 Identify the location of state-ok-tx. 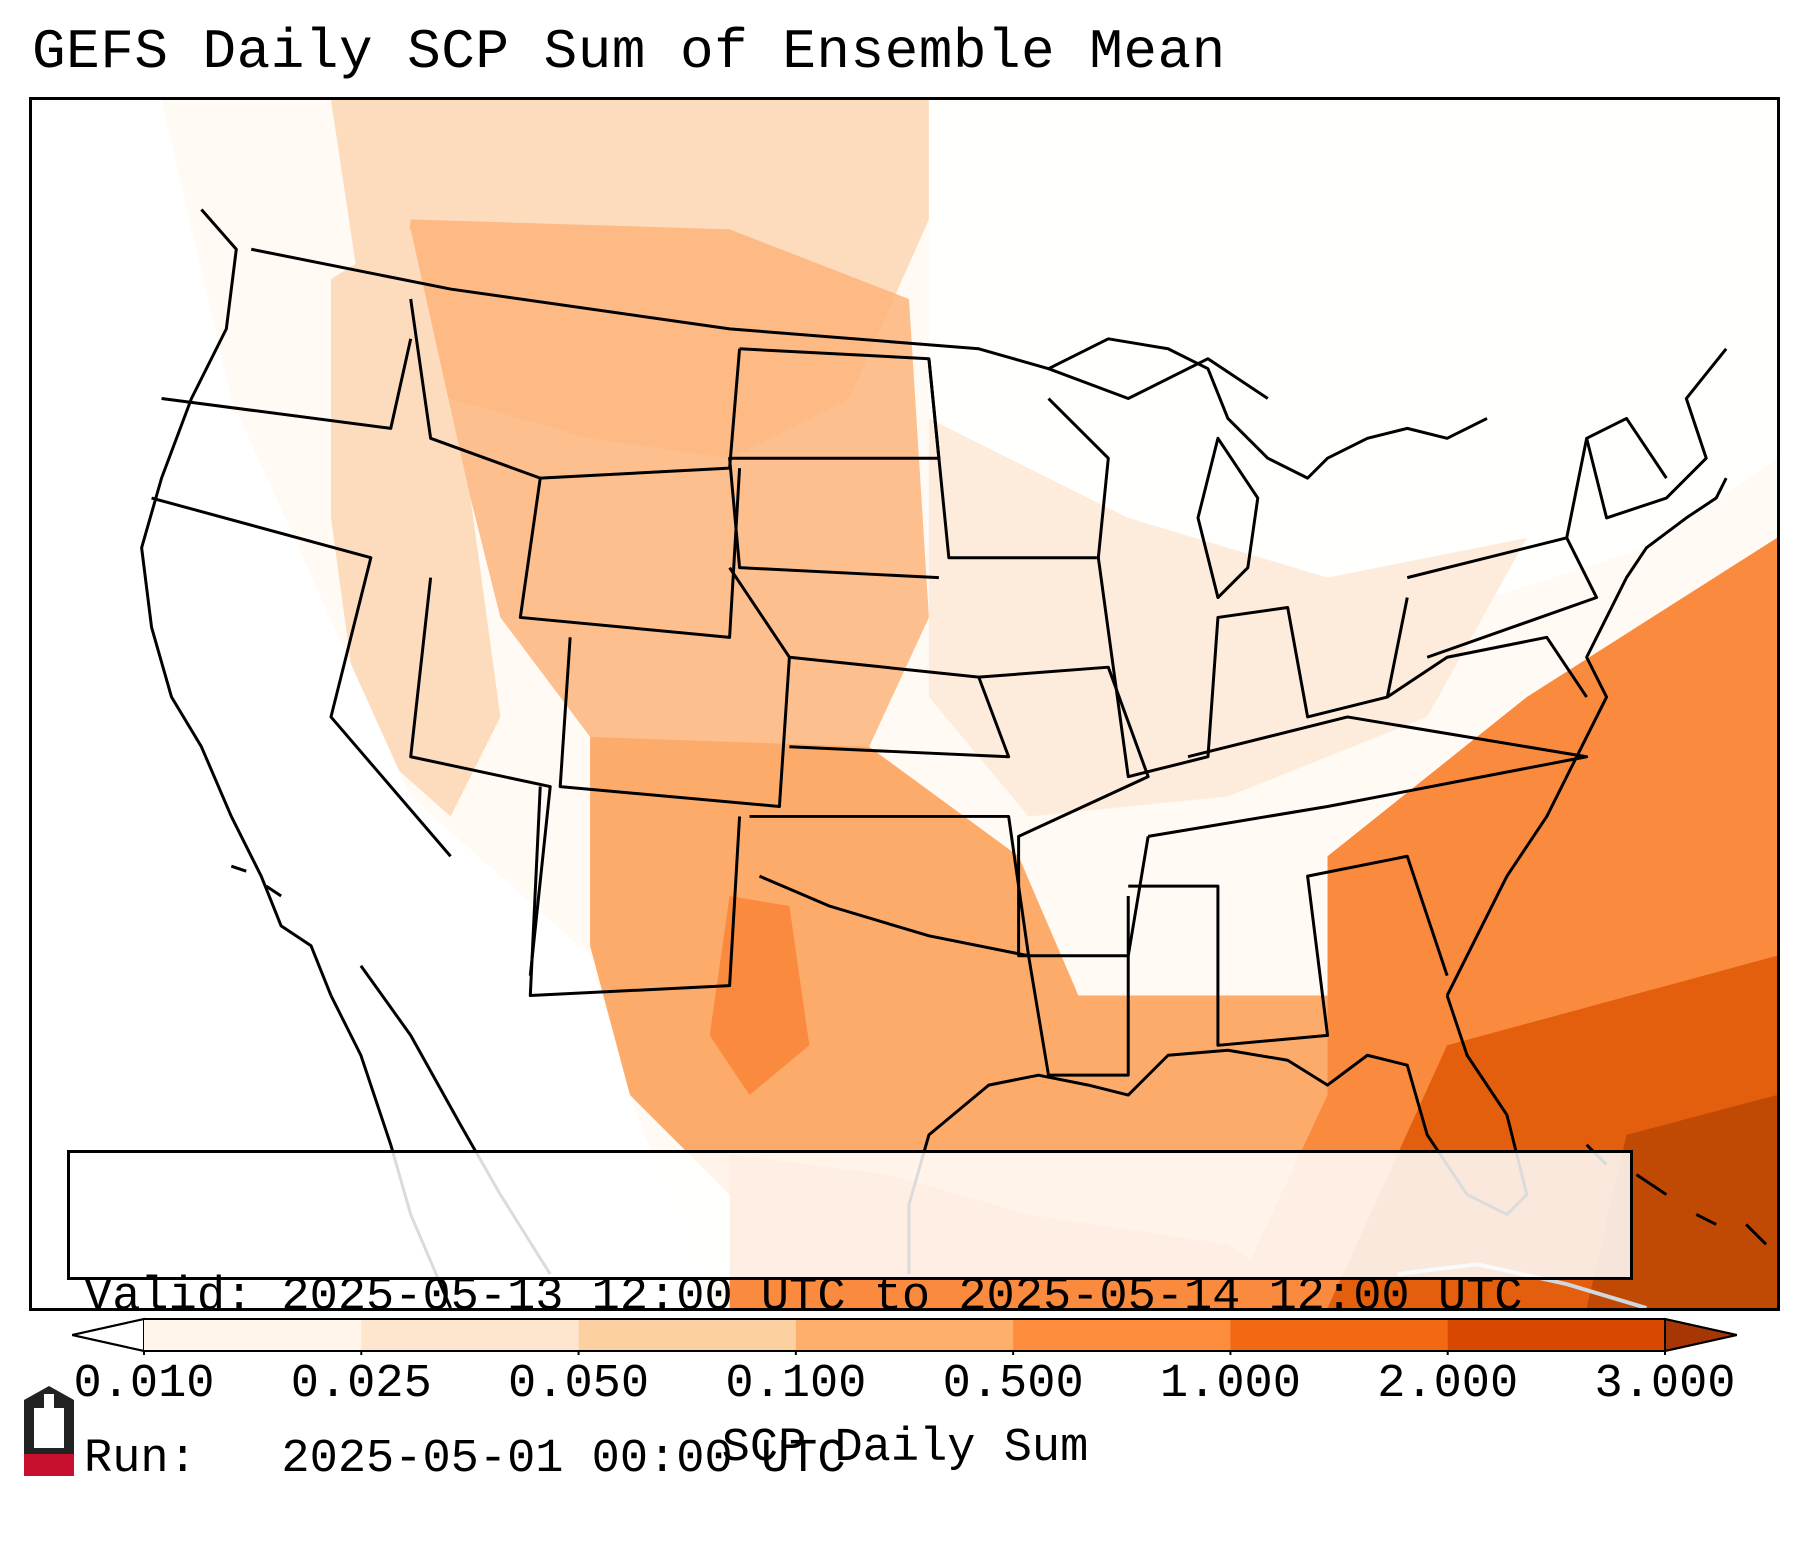
(890, 886).